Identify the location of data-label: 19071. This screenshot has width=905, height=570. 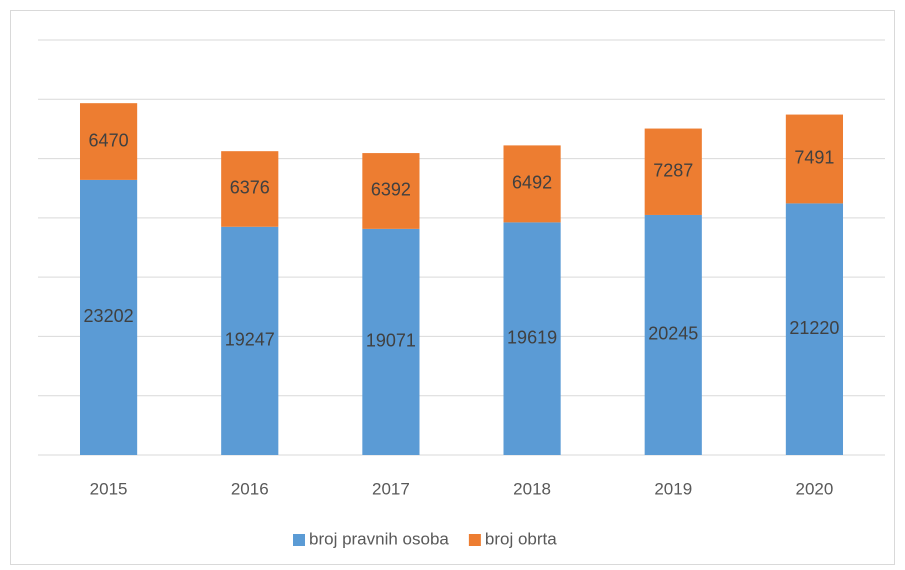
(391, 341).